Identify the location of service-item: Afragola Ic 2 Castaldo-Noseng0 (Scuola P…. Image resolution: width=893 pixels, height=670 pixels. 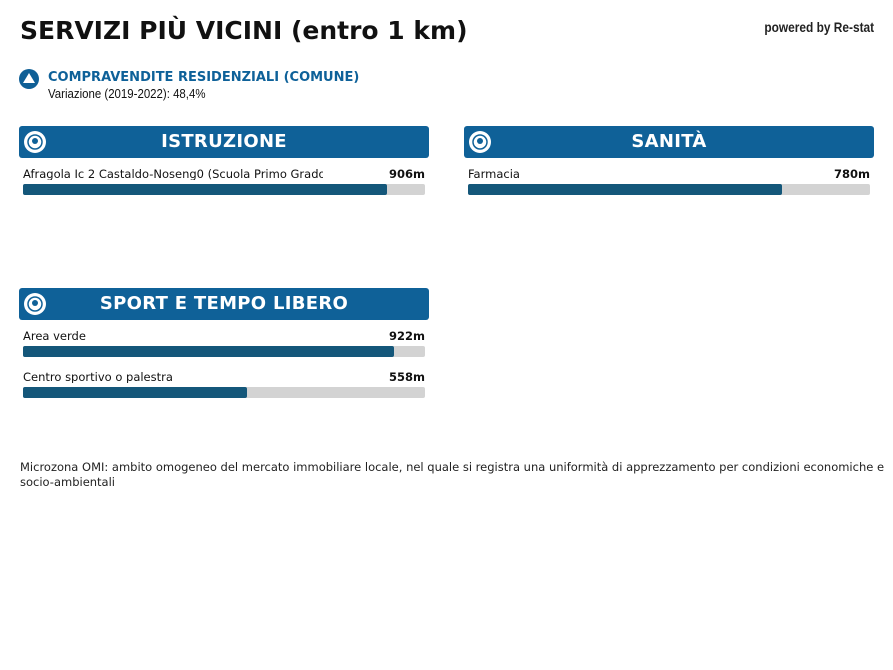
(224, 187).